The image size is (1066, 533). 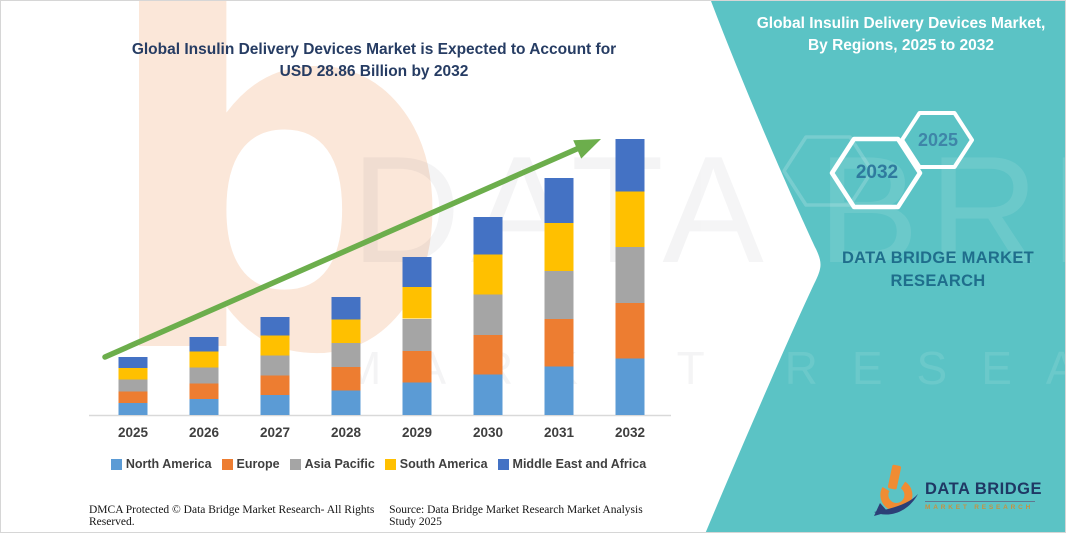 I want to click on legend-label: South America, so click(x=443, y=464).